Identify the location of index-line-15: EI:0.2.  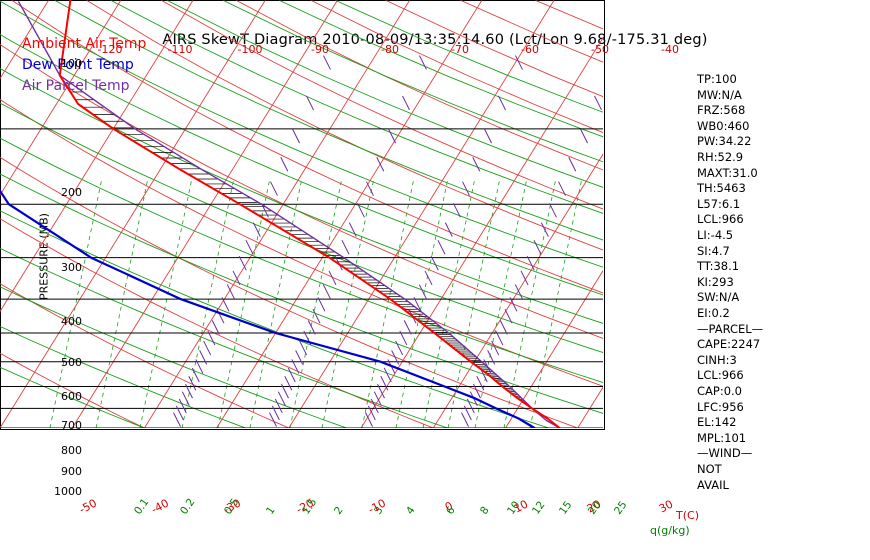
(713, 313).